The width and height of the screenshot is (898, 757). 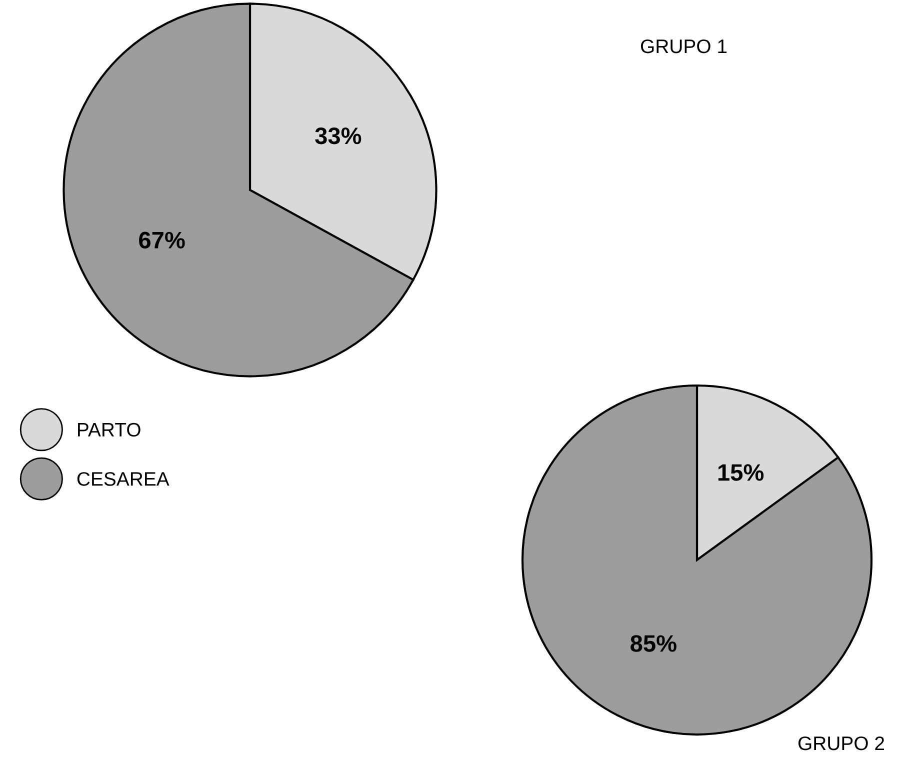 What do you see at coordinates (683, 46) in the screenshot?
I see `text: GRUPO 1` at bounding box center [683, 46].